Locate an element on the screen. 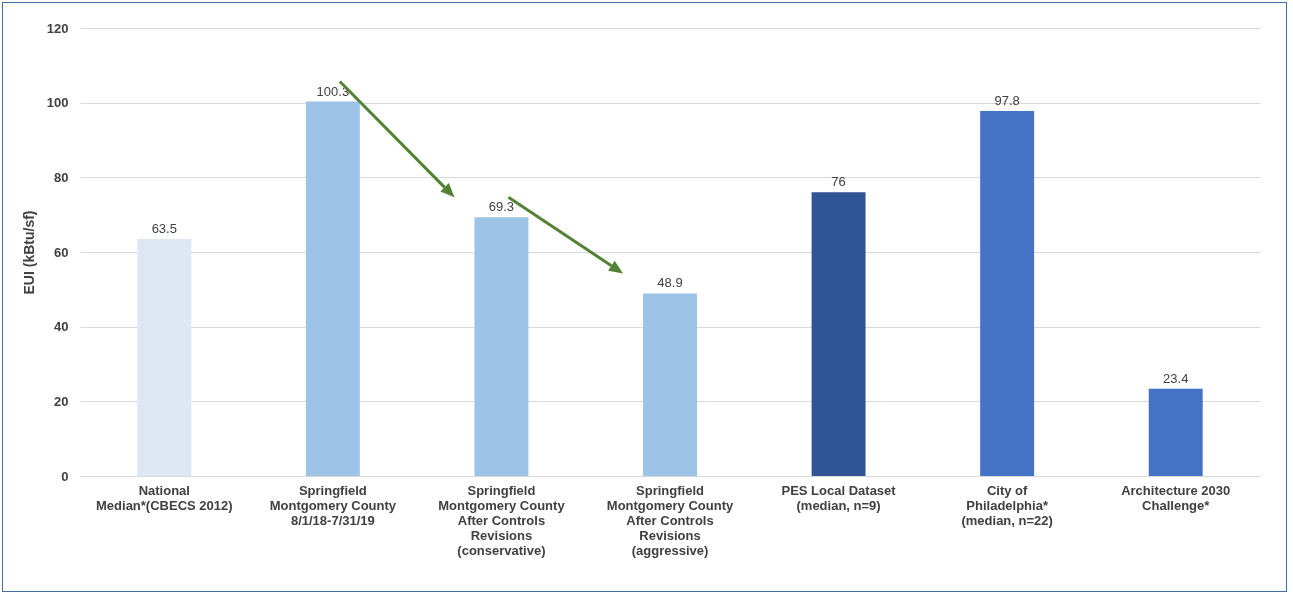  y-tick-label: 20 is located at coordinates (61, 401).